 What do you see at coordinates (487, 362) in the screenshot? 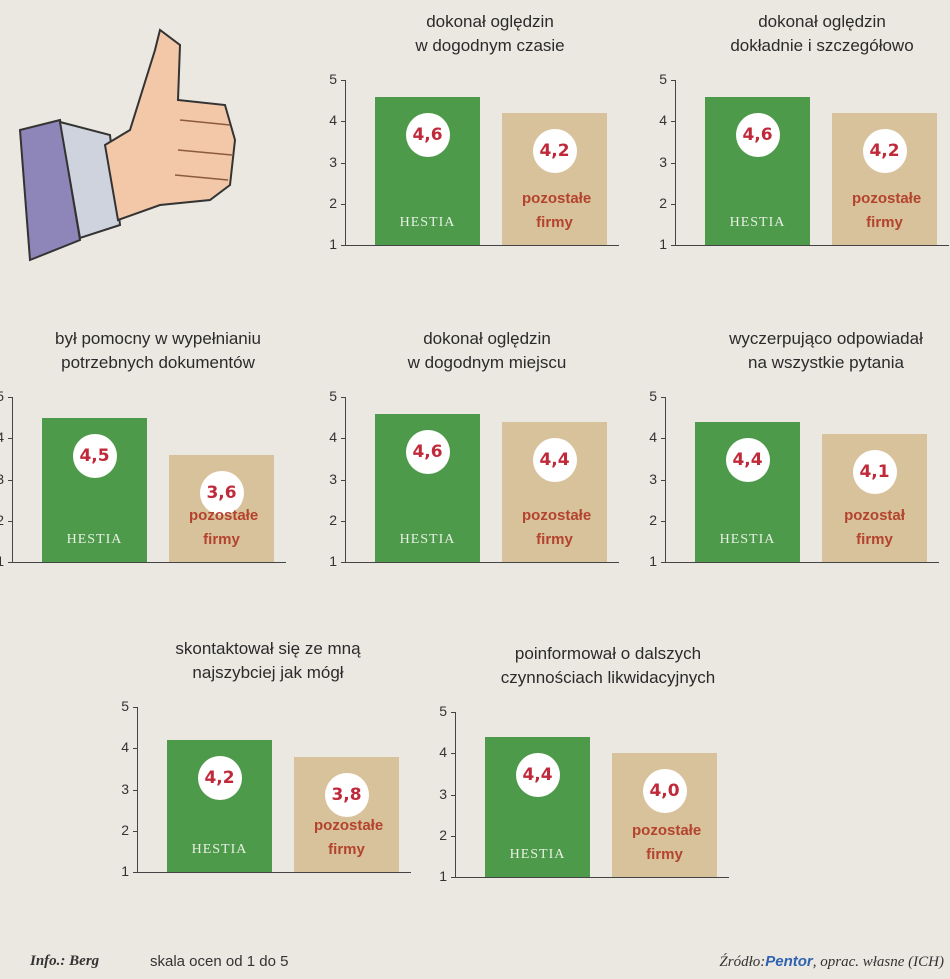
I see `chart-title: w dogodnym miejscu` at bounding box center [487, 362].